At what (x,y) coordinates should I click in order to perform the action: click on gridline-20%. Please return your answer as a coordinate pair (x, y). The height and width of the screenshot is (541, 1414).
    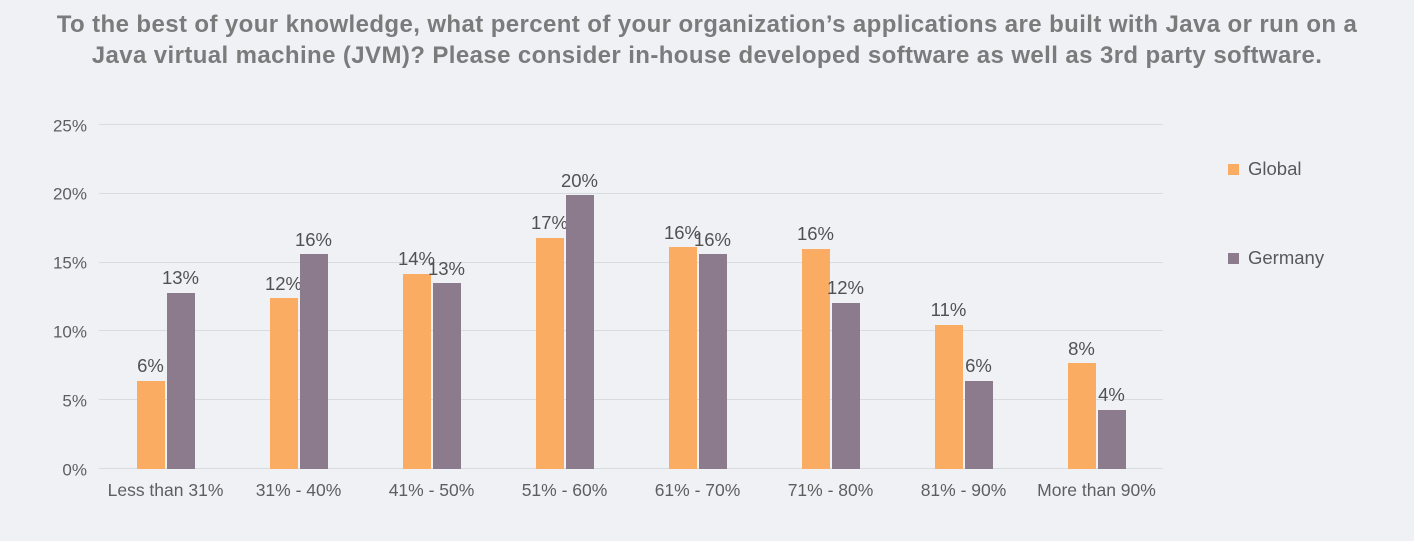
    Looking at the image, I should click on (631, 193).